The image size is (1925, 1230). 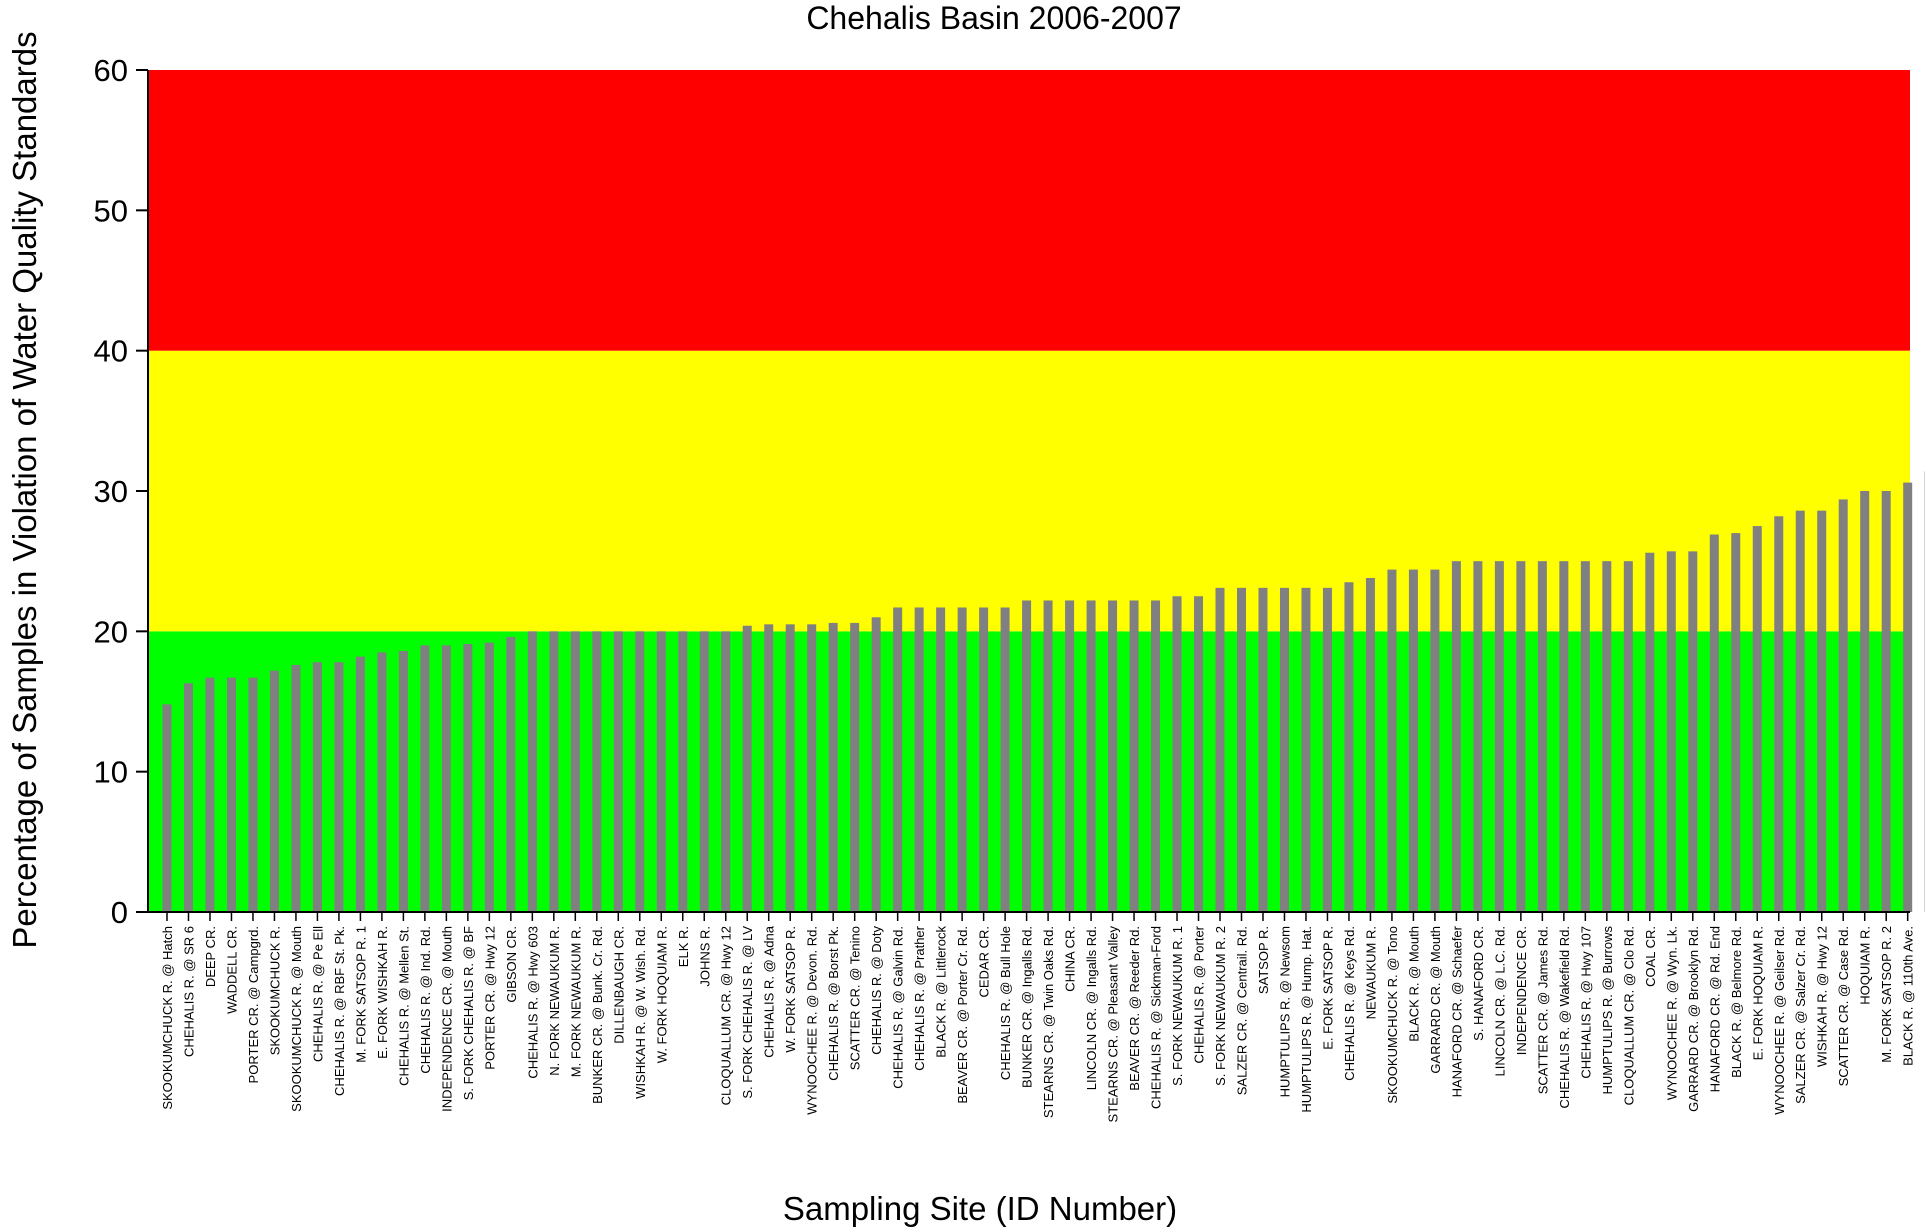 What do you see at coordinates (1027, 1007) in the screenshot?
I see `x-tick-label: BUNKER CR. @ Ingalls Rd.` at bounding box center [1027, 1007].